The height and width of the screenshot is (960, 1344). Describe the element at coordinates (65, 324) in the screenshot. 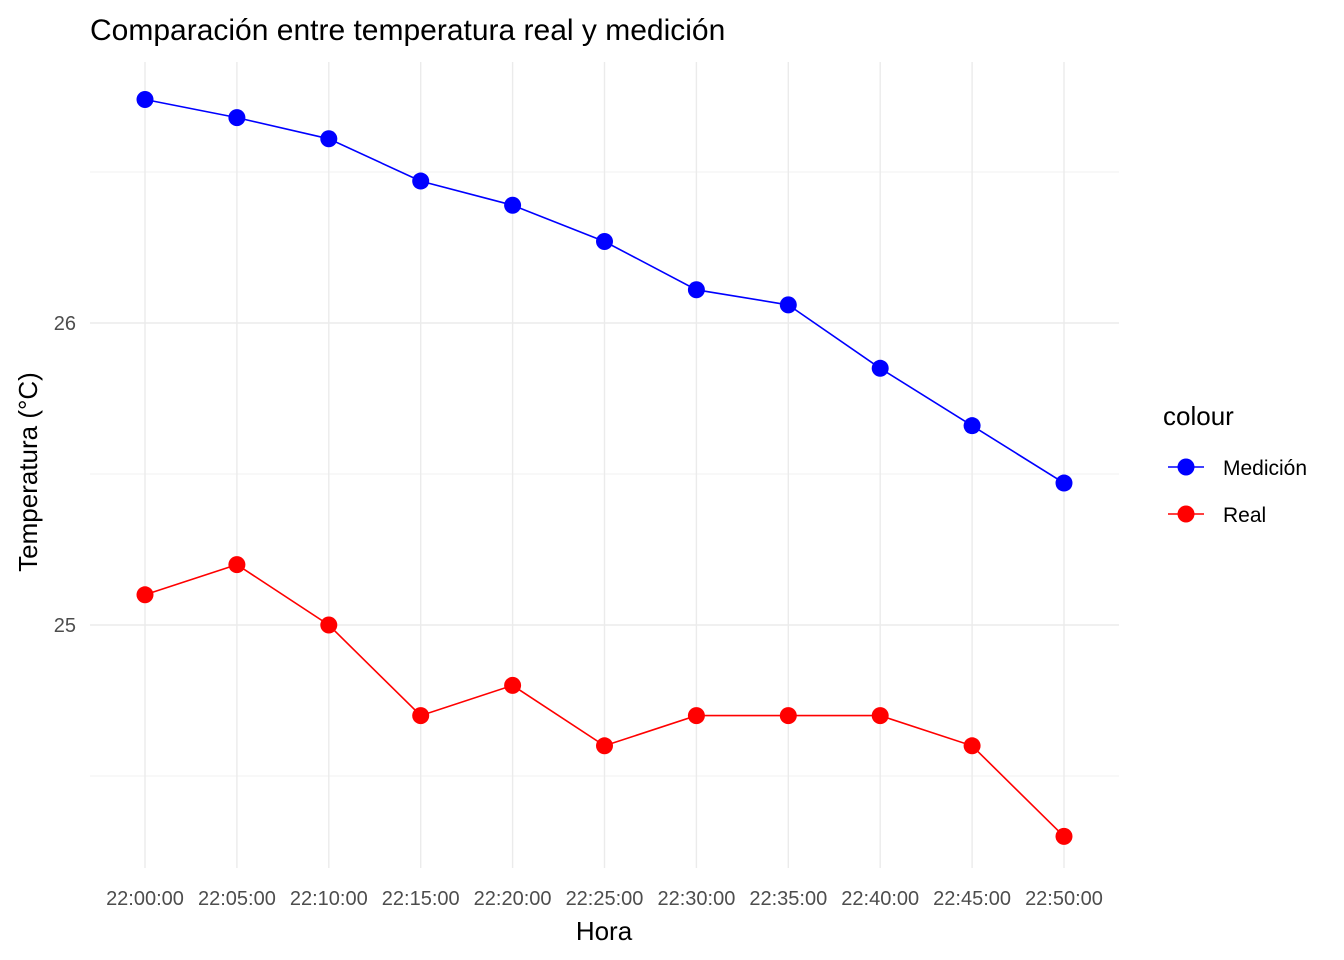

I see `y-tick-label: 26` at that location.